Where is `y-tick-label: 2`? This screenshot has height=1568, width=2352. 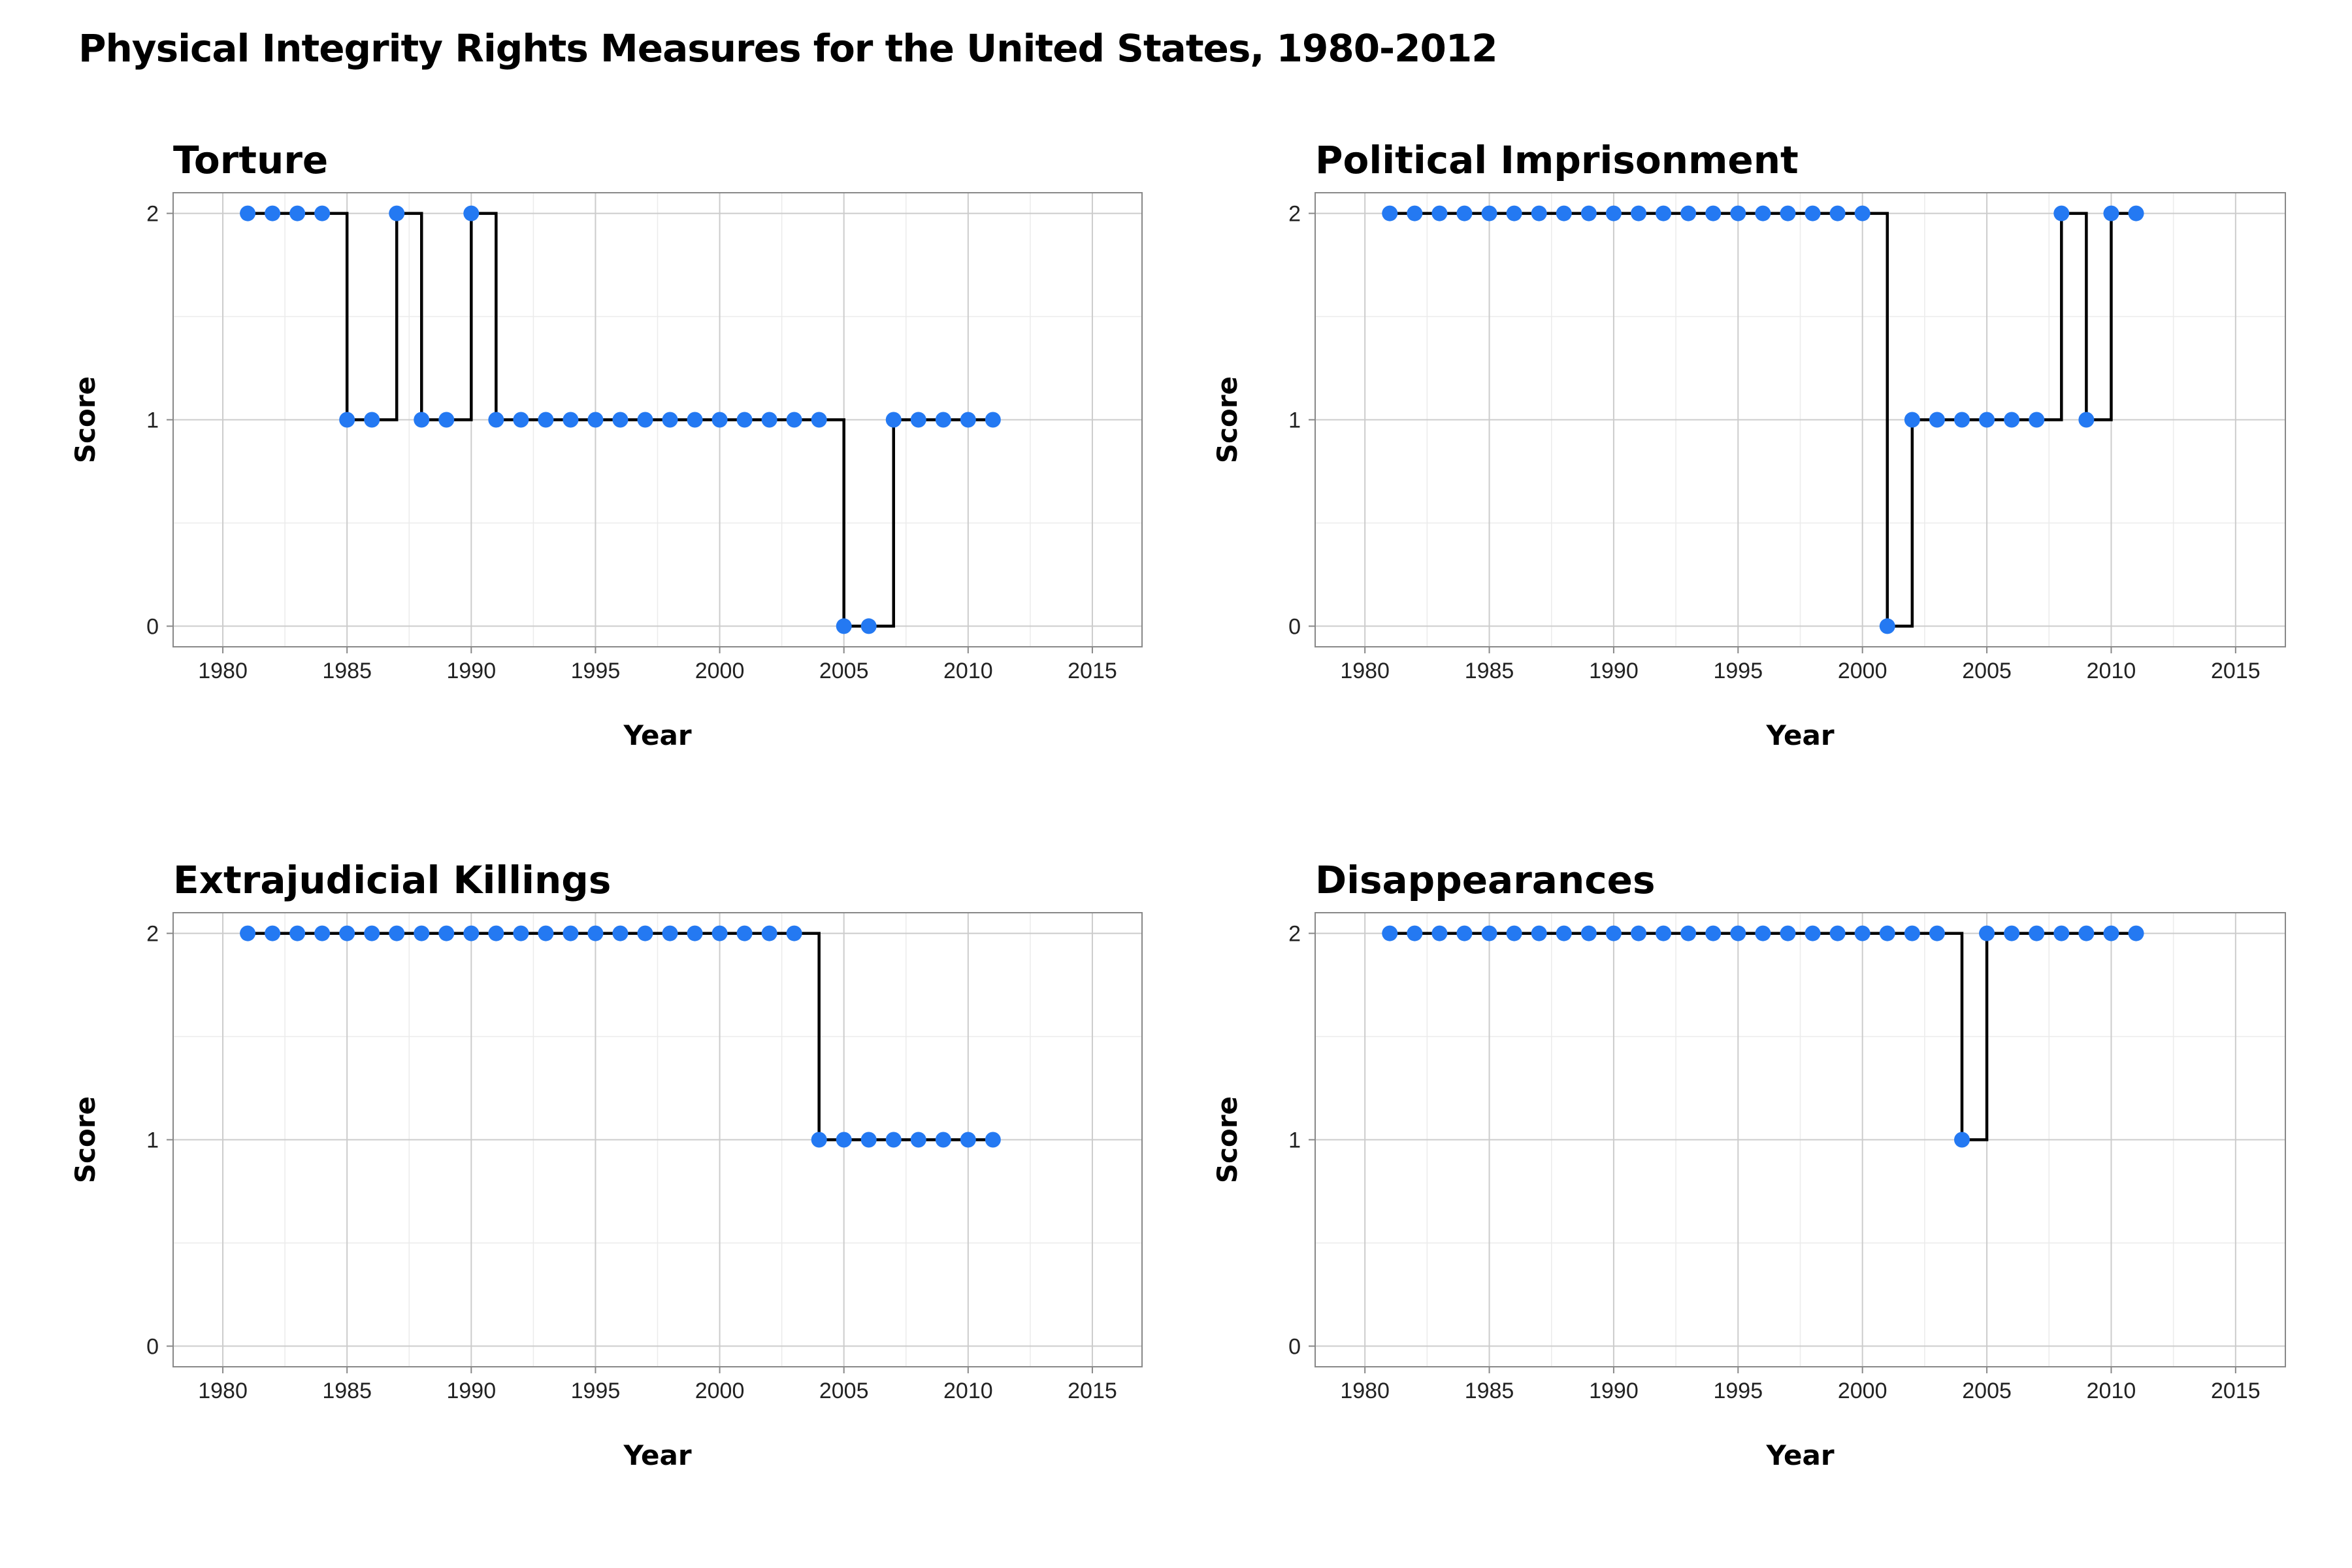
y-tick-label: 2 is located at coordinates (1294, 934).